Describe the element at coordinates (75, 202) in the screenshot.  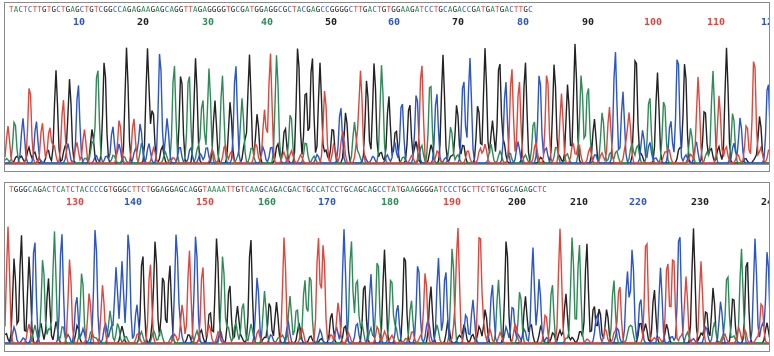
I see `position-label: 130` at that location.